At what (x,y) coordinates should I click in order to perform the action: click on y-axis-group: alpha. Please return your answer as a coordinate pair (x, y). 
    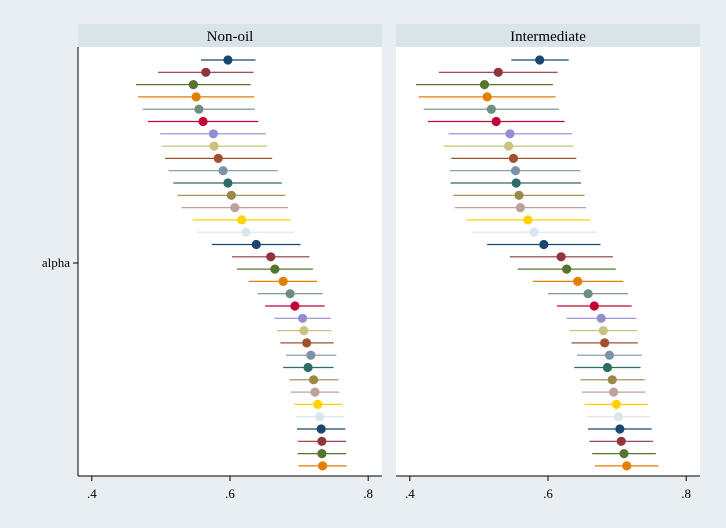
    Looking at the image, I should click on (60, 261).